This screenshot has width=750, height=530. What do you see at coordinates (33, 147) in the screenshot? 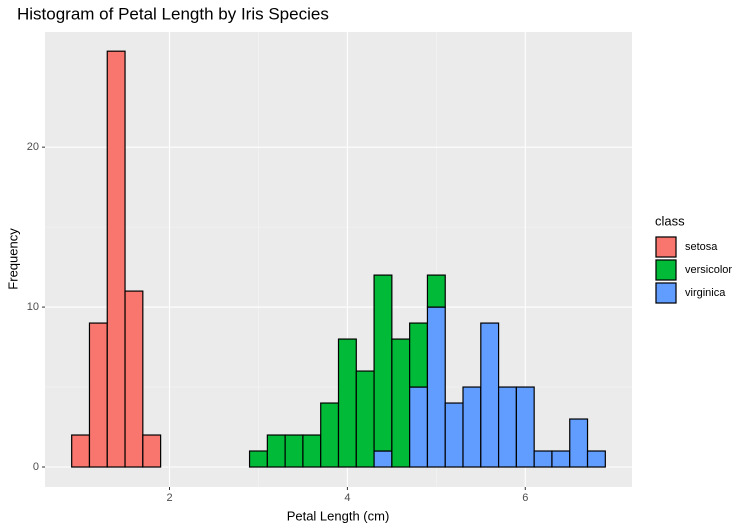
I see `y-tick-label: 20` at bounding box center [33, 147].